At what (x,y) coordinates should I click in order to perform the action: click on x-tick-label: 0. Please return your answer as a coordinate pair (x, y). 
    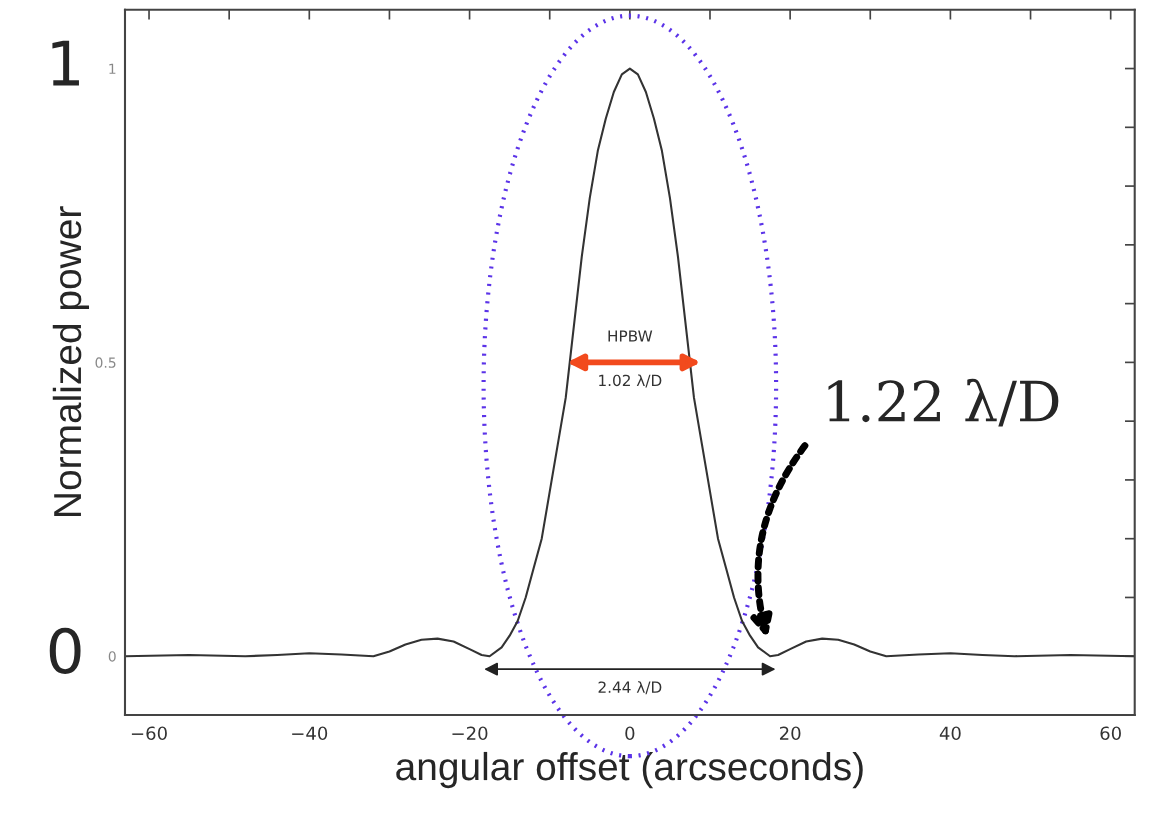
    Looking at the image, I should click on (630, 733).